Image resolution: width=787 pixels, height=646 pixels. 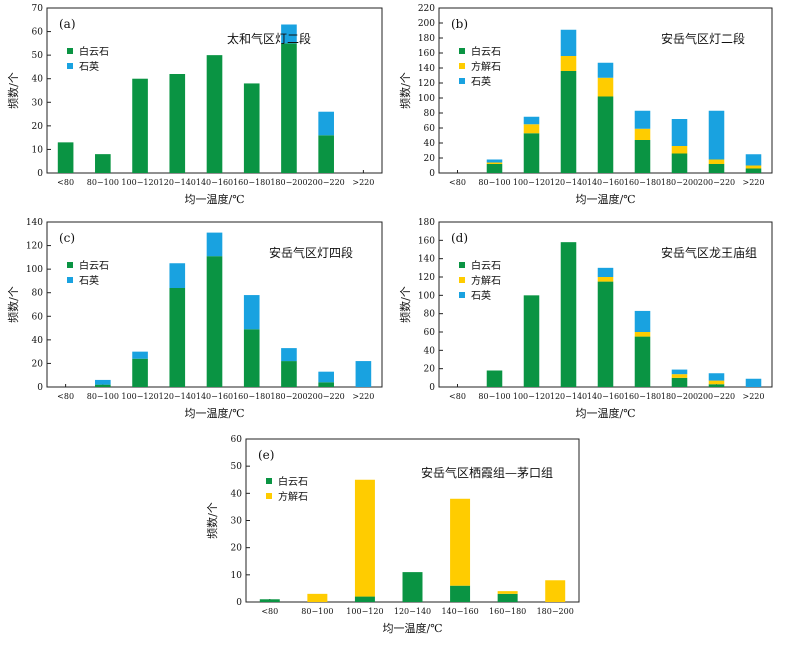 I want to click on y-tick-label: 120, so click(x=34, y=247).